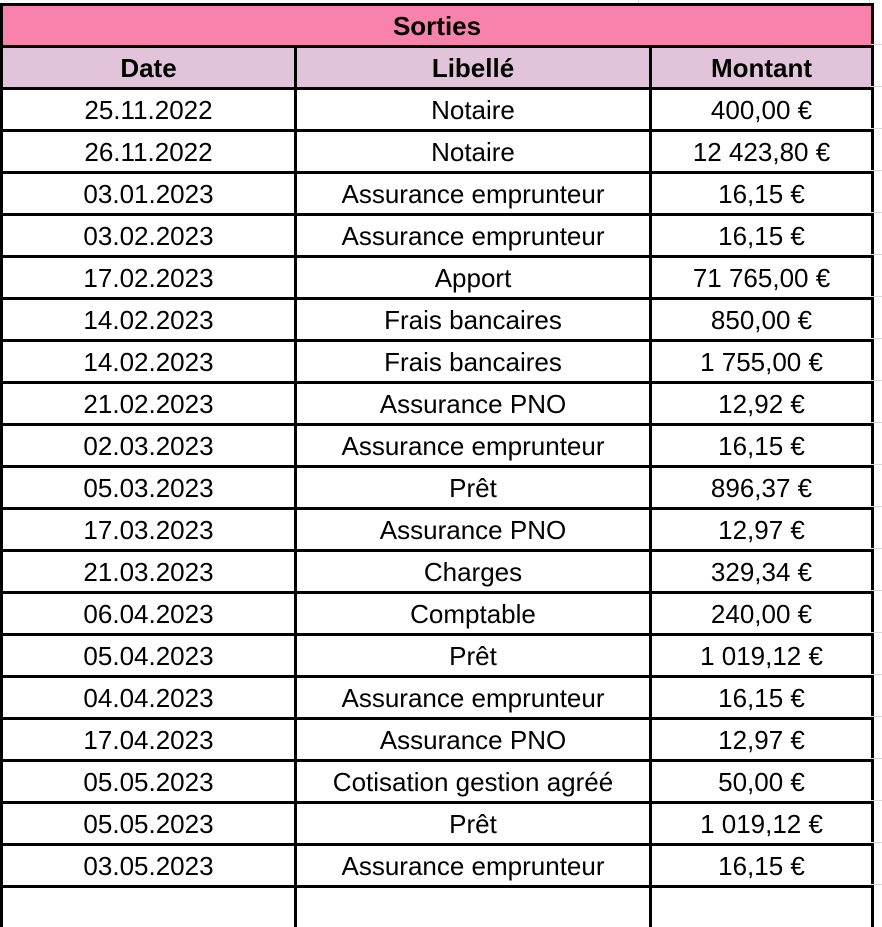  I want to click on column-header-row: Date Libellé Montant, so click(437, 68).